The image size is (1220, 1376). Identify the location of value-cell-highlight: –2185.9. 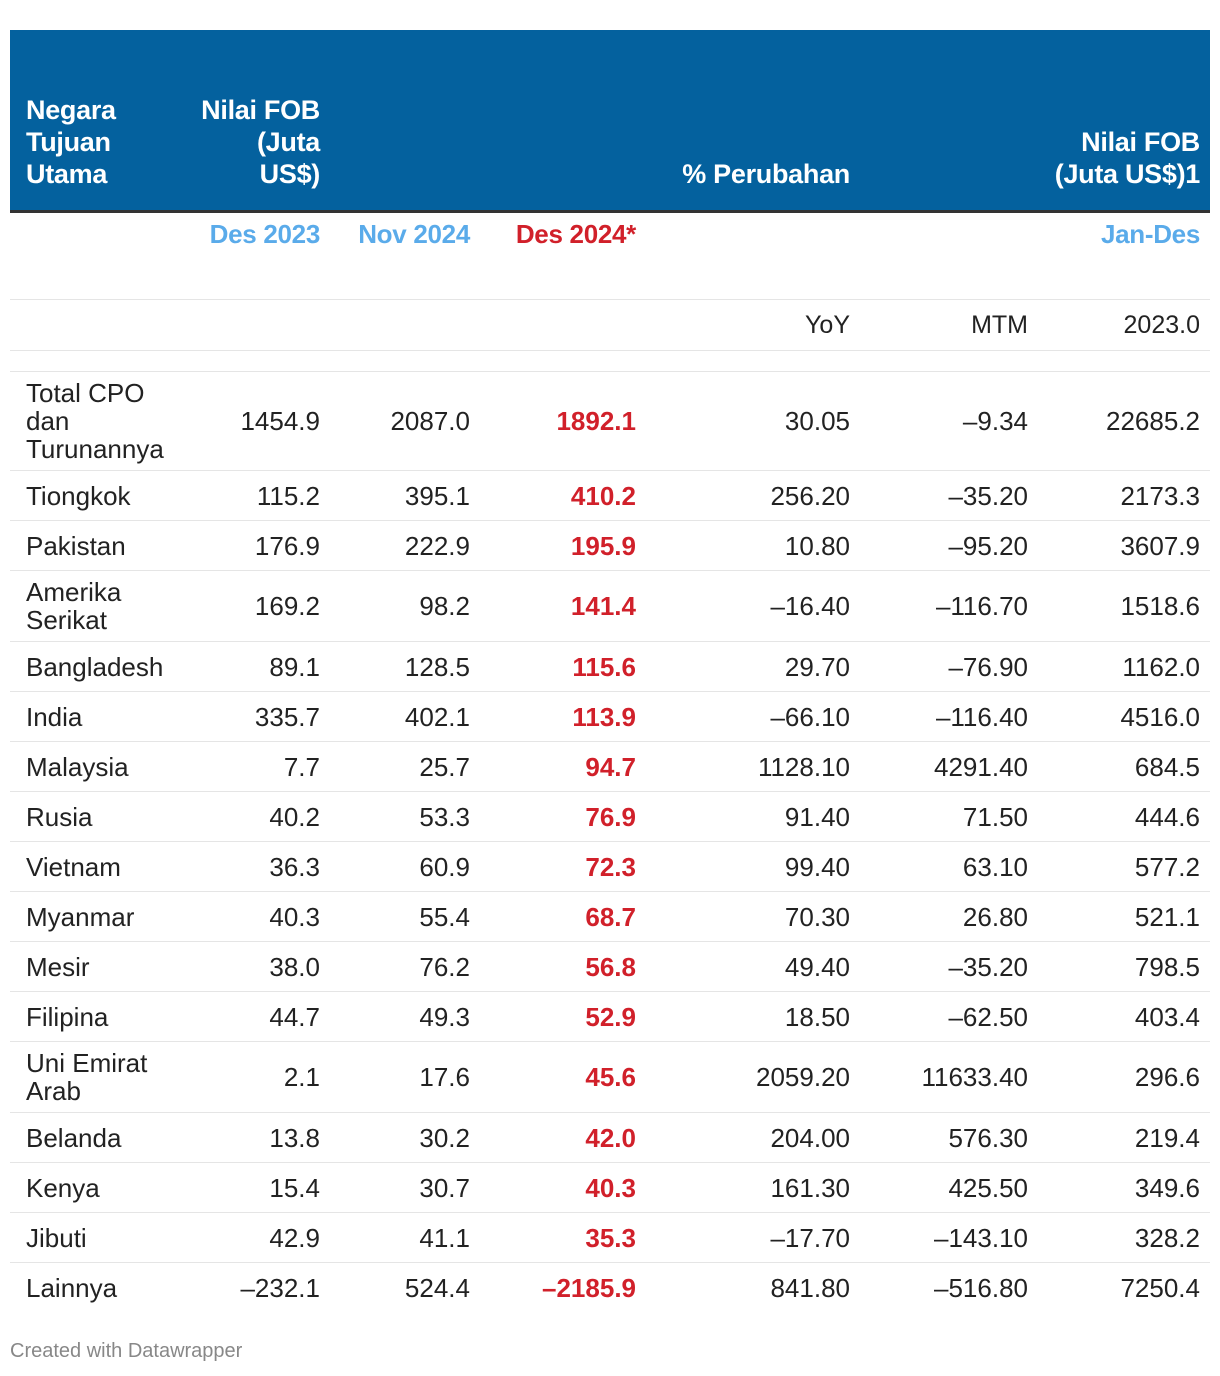
(589, 1287).